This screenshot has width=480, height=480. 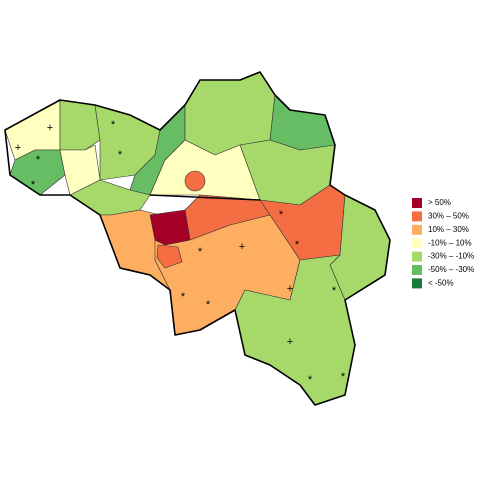 I want to click on legend-label: 30% – 50%, so click(x=448, y=216).